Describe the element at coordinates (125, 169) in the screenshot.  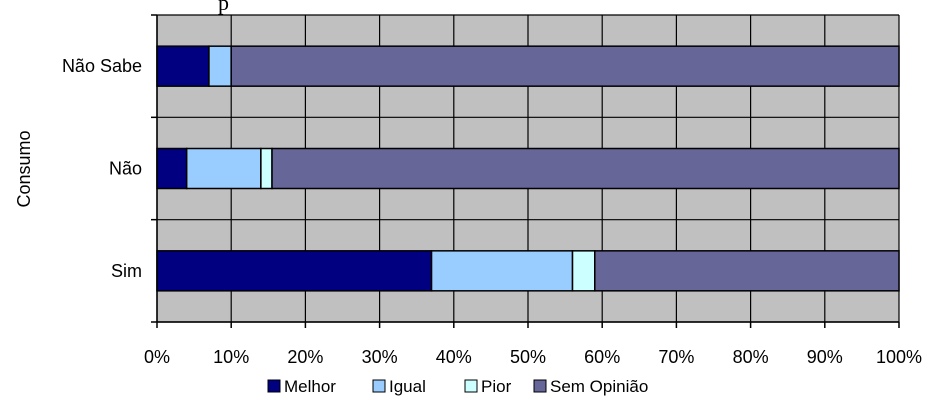
I see `y-tick-label: Não` at that location.